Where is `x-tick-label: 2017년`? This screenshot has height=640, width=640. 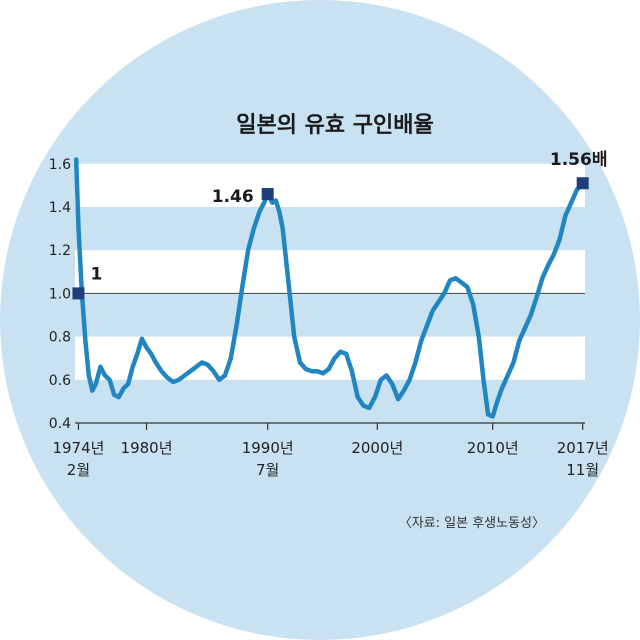
x-tick-label: 2017년 is located at coordinates (583, 448).